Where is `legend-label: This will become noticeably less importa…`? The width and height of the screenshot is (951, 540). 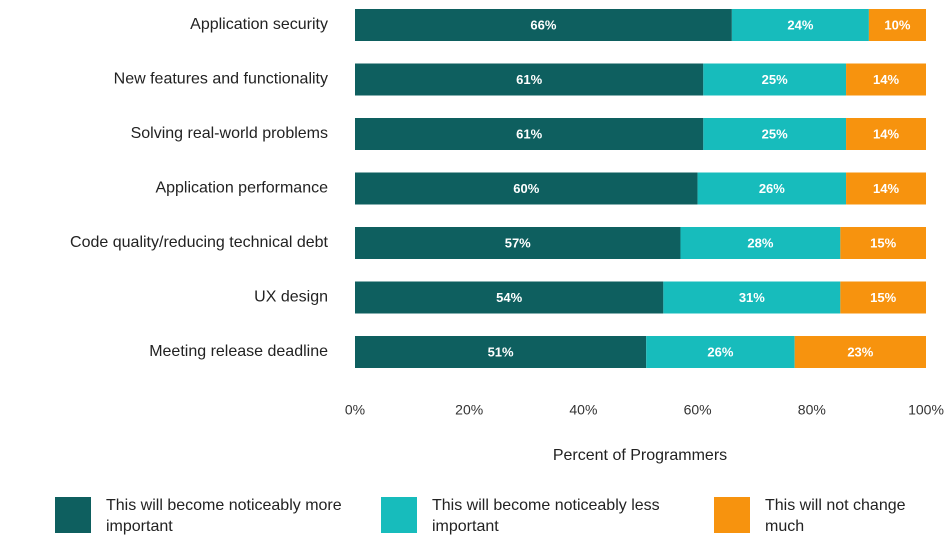 legend-label: This will become noticeably less importa… is located at coordinates (546, 516).